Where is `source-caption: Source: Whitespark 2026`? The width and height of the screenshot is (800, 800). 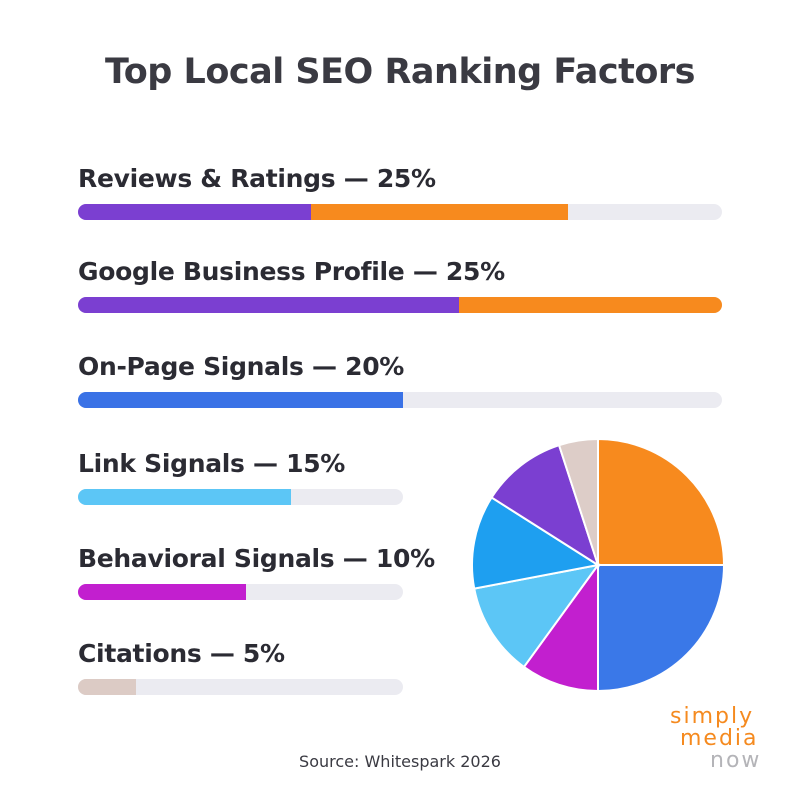 source-caption: Source: Whitespark 2026 is located at coordinates (400, 761).